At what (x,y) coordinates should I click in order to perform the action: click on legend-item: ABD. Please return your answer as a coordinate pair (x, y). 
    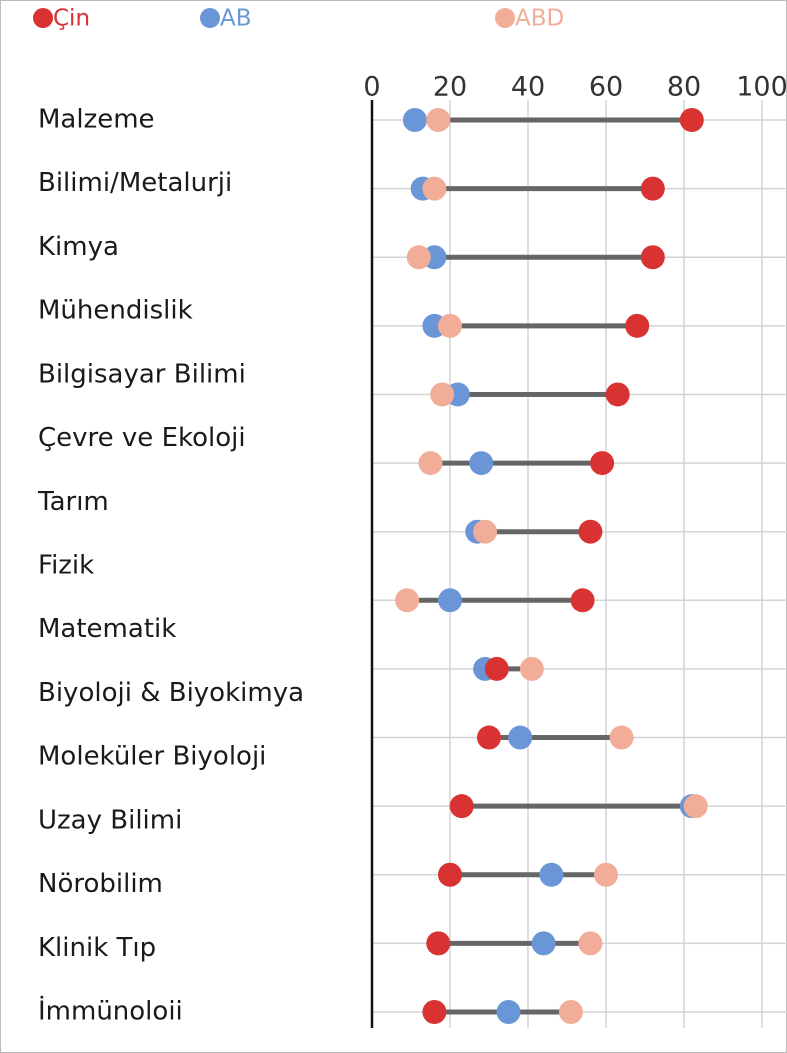
    Looking at the image, I should click on (529, 19).